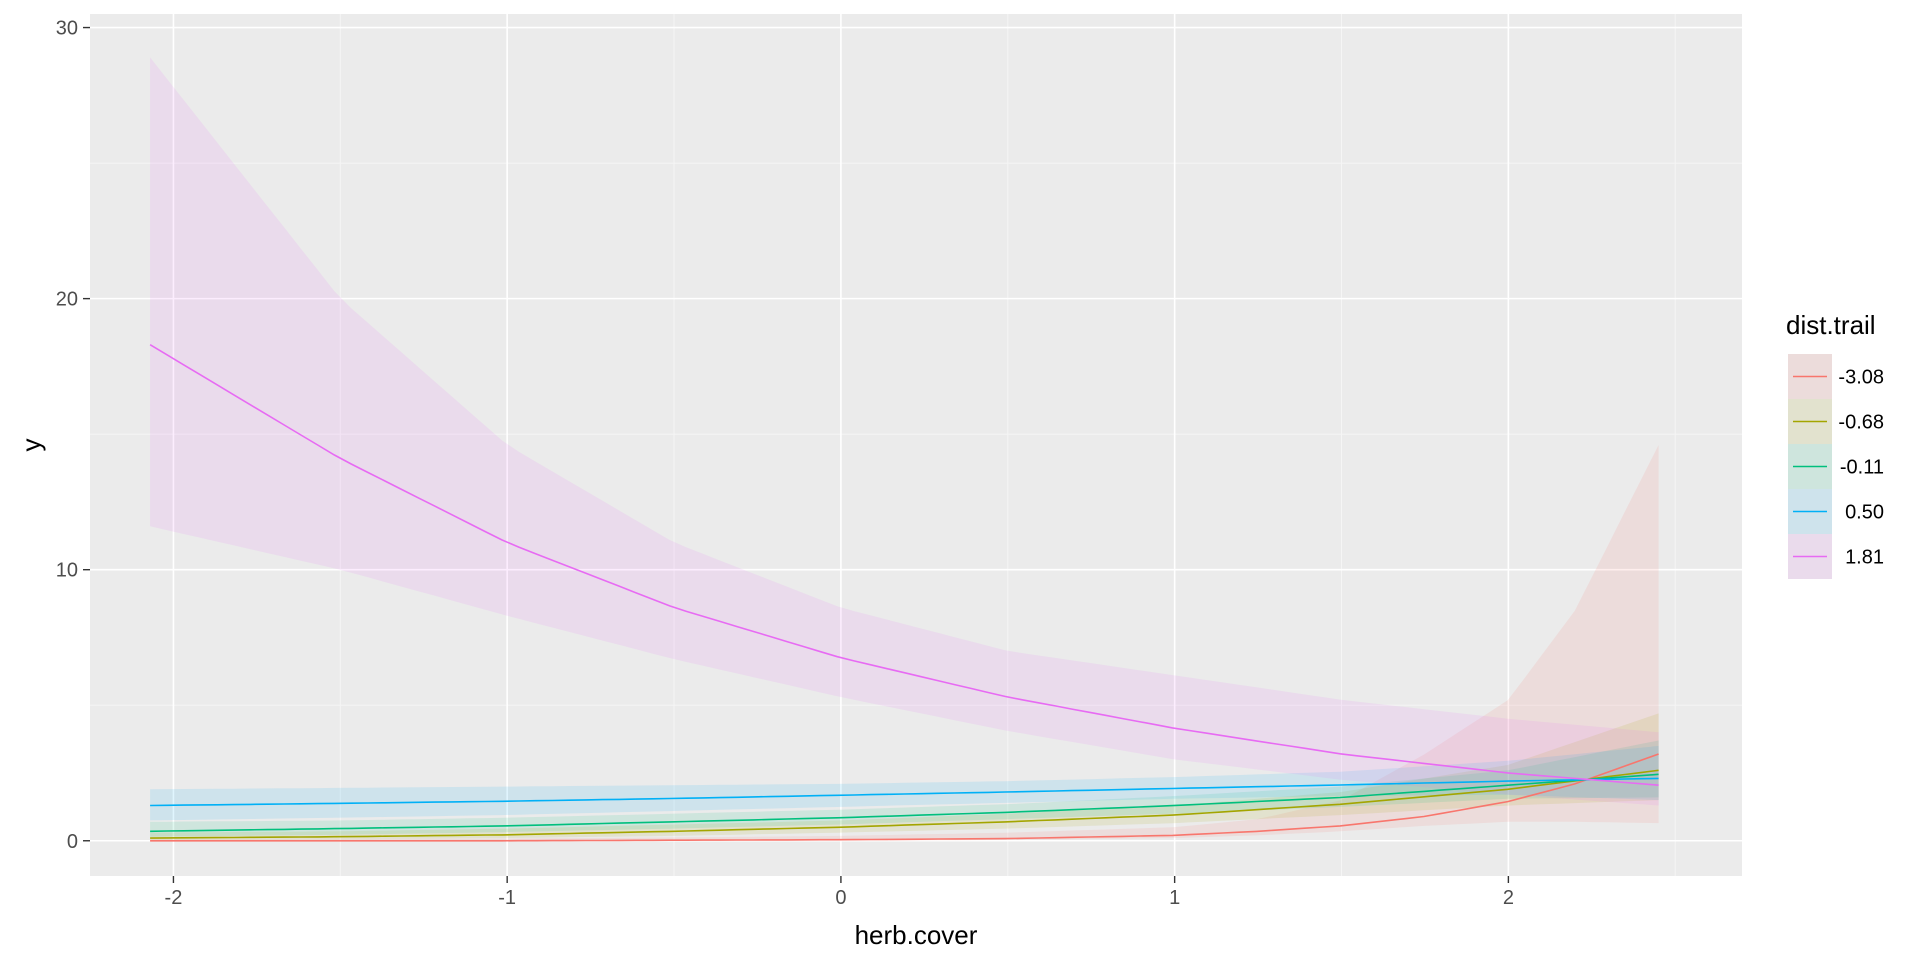  I want to click on ribbon-0.50, so click(904, 783).